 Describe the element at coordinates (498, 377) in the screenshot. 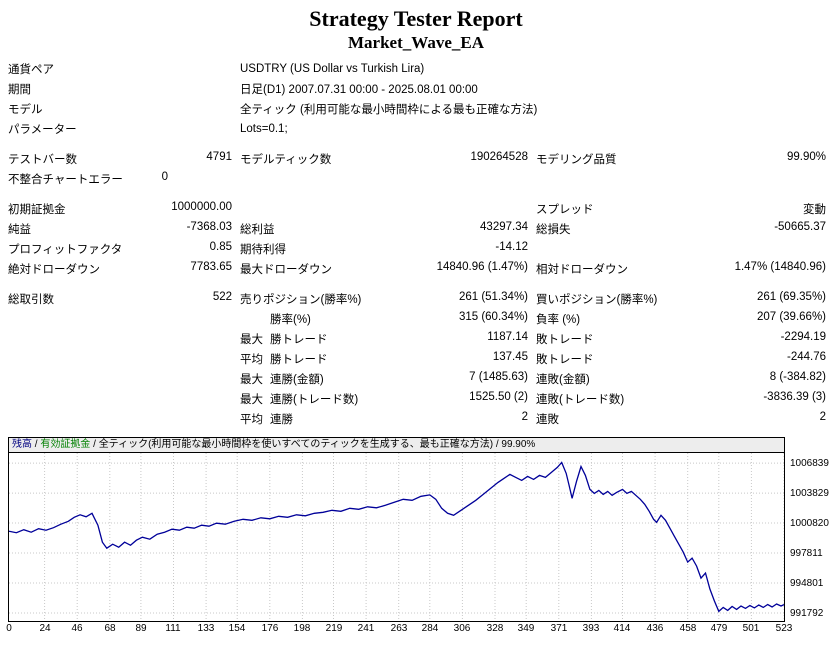

I see `report-value: 7 (1485.63)` at that location.